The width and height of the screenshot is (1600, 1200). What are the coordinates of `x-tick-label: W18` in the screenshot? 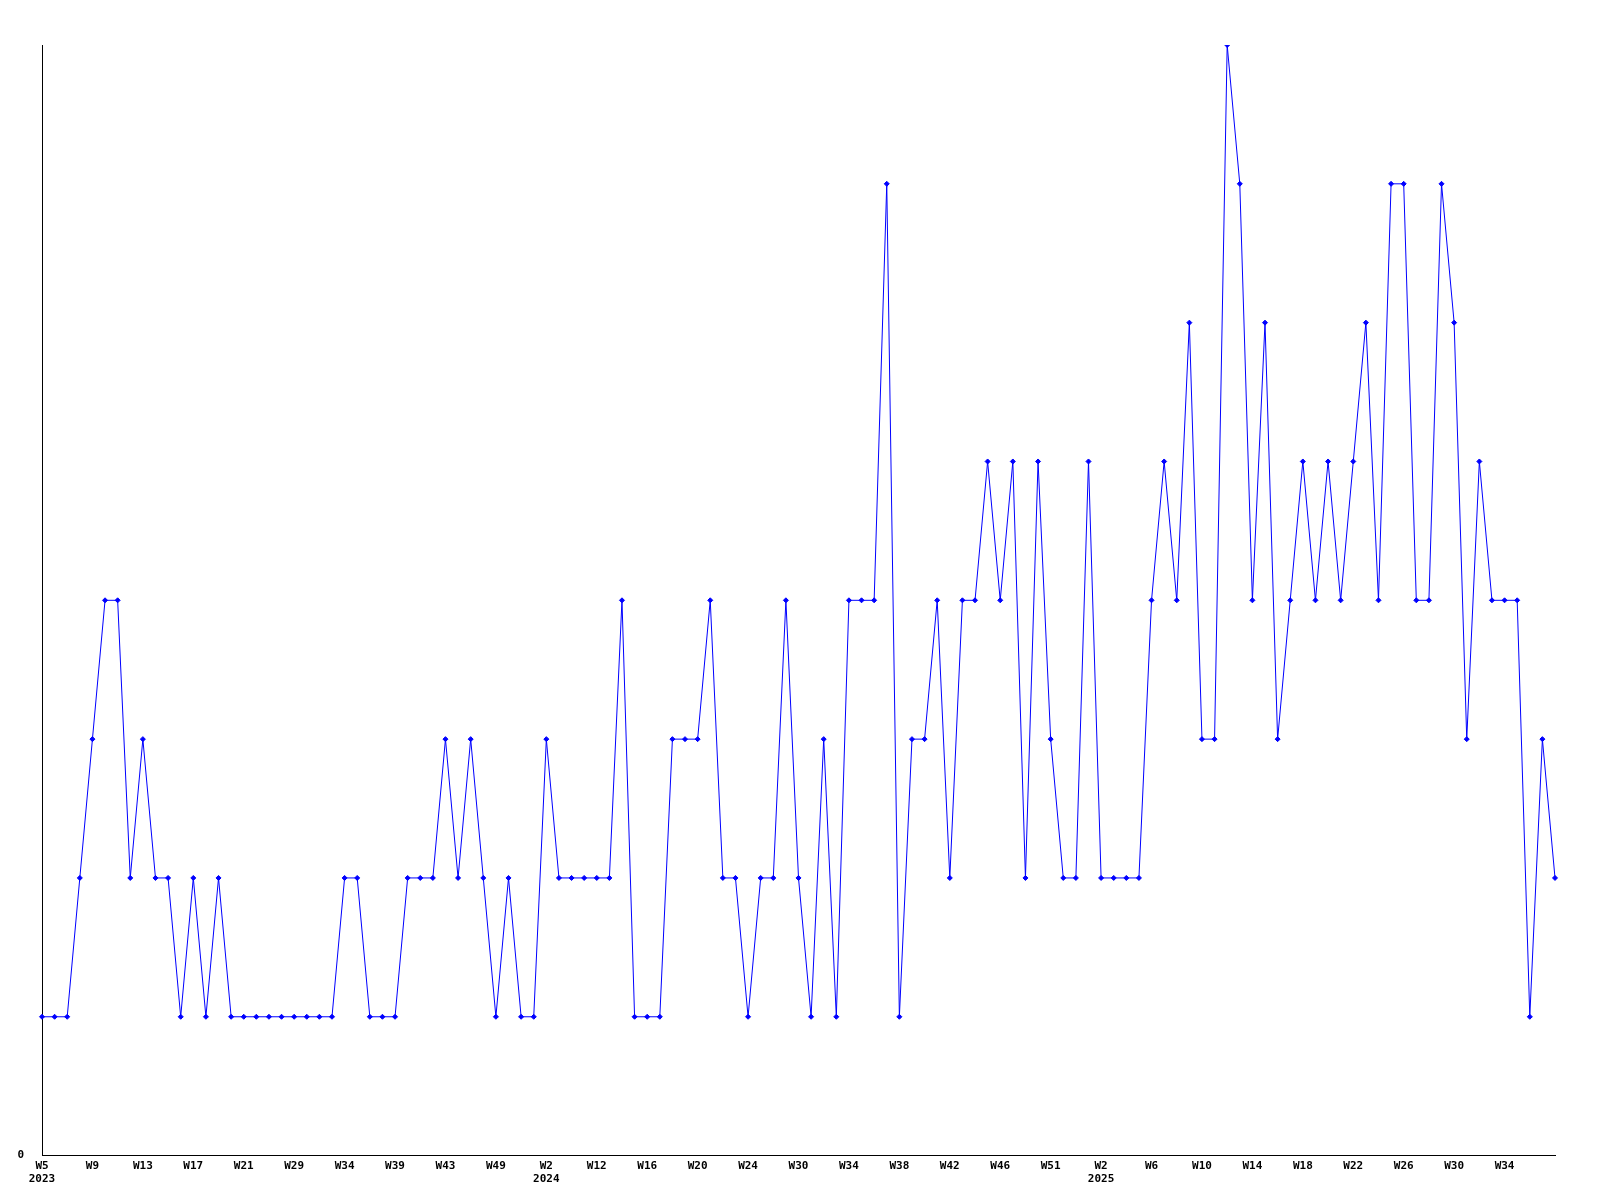 It's located at (1302, 1166).